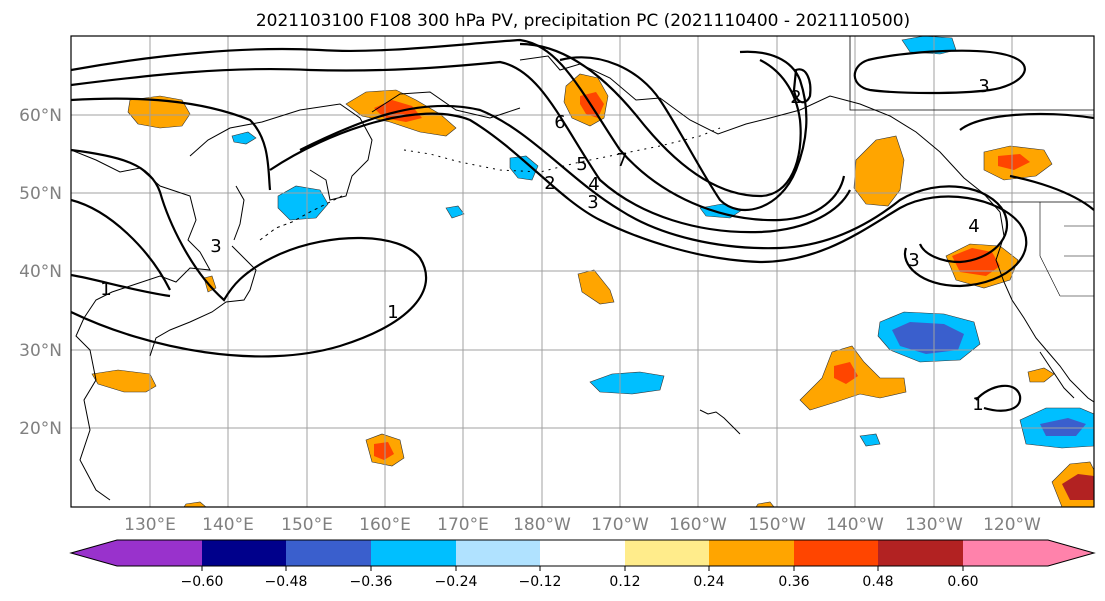  Describe the element at coordinates (581, 164) in the screenshot. I see `contour-label: 5` at that location.